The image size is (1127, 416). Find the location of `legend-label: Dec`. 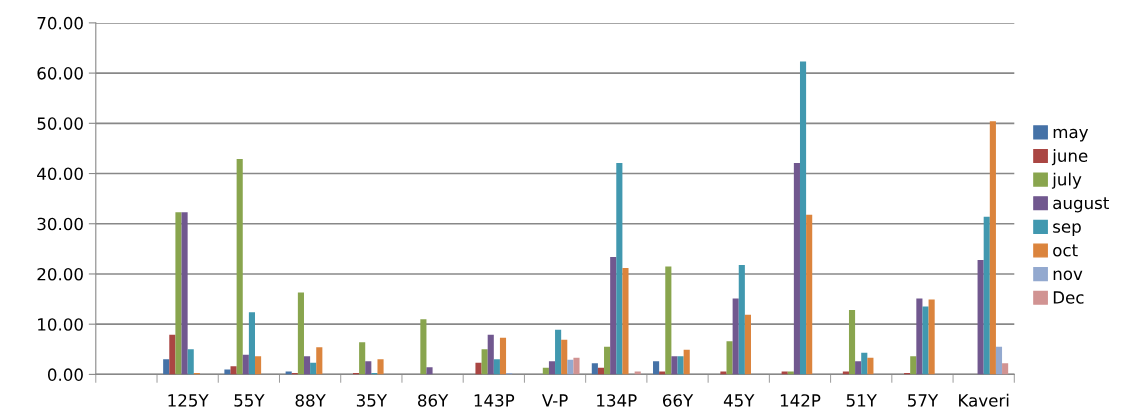

legend-label: Dec is located at coordinates (1068, 297).